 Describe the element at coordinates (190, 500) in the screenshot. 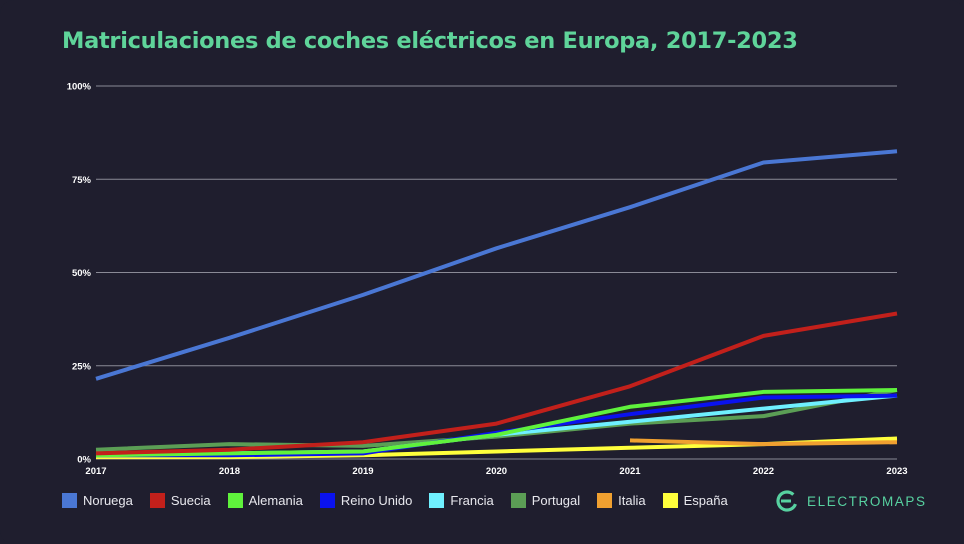

I see `legend-label: Suecia` at that location.